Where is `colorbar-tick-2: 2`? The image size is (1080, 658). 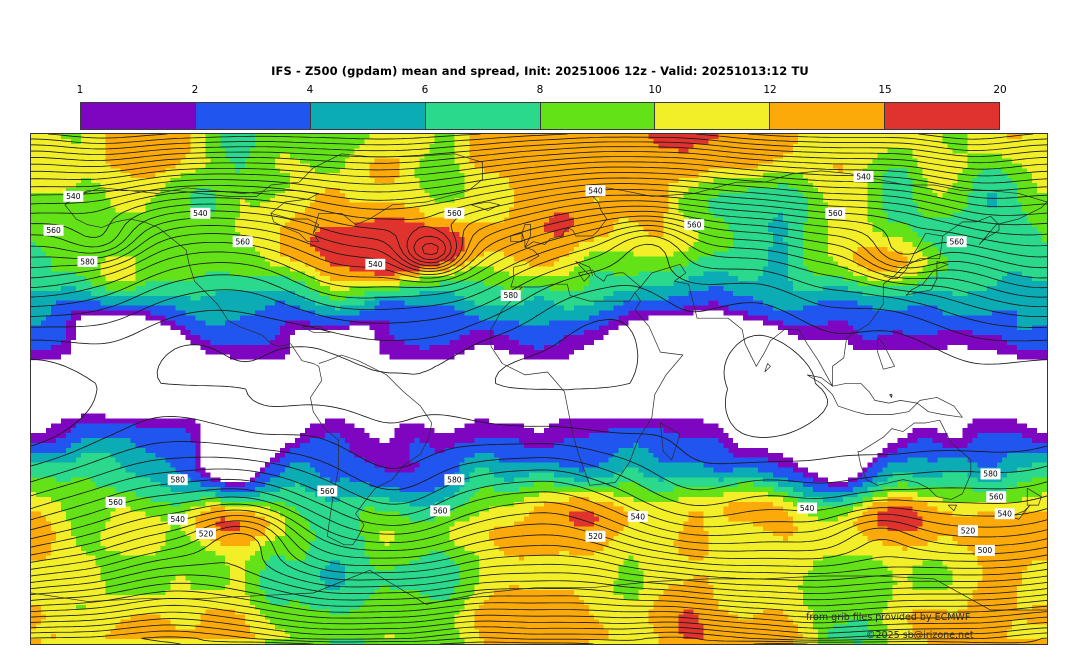
colorbar-tick-2: 2 is located at coordinates (195, 90).